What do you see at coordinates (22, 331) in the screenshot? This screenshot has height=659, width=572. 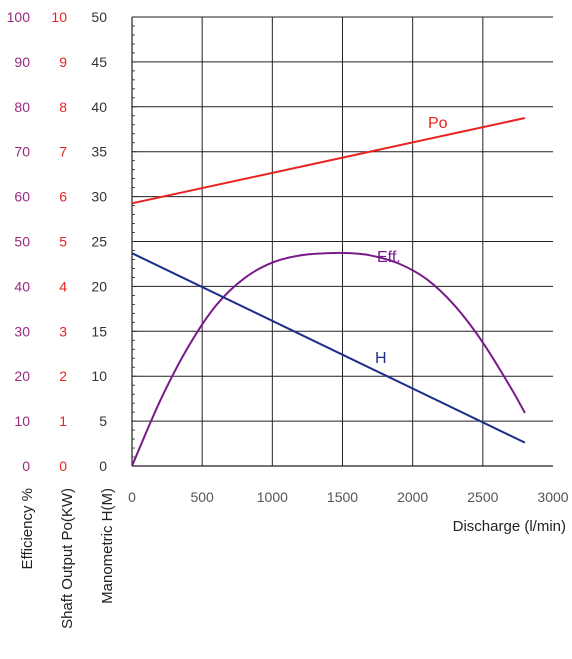 I see `eff-tick-label: 30` at bounding box center [22, 331].